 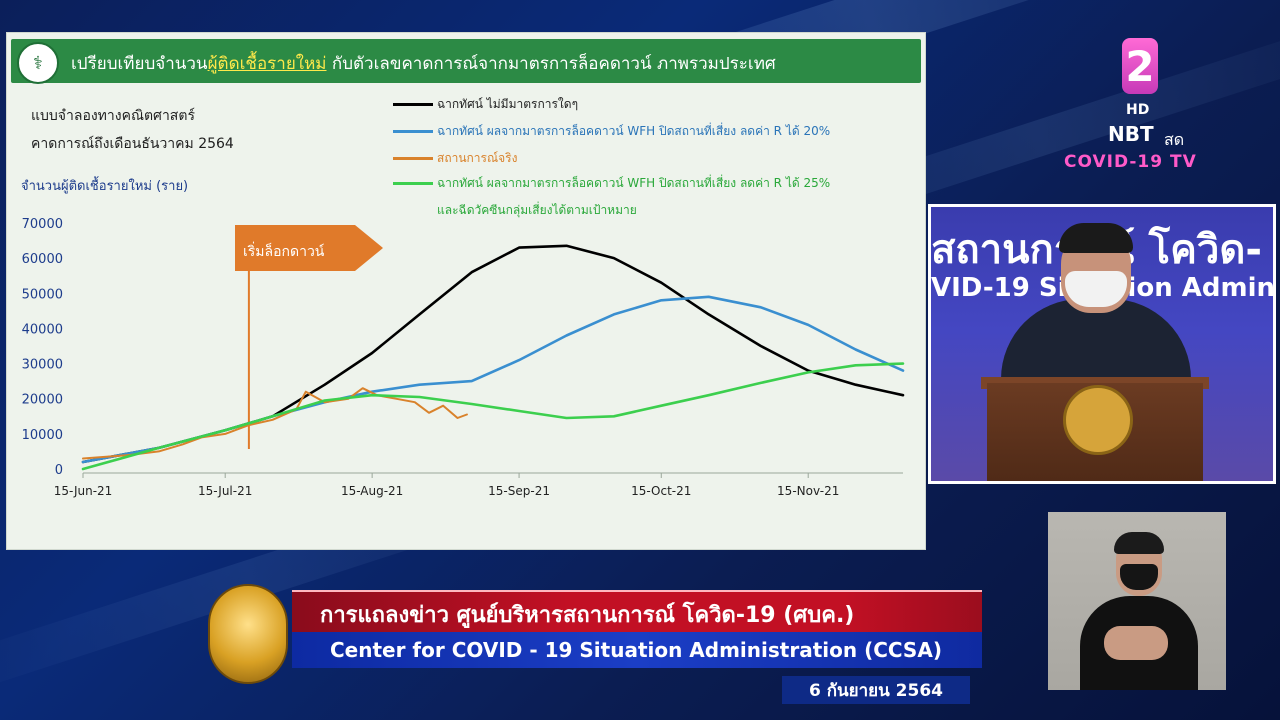 What do you see at coordinates (1174, 139) in the screenshot?
I see `channel-live: สด` at bounding box center [1174, 139].